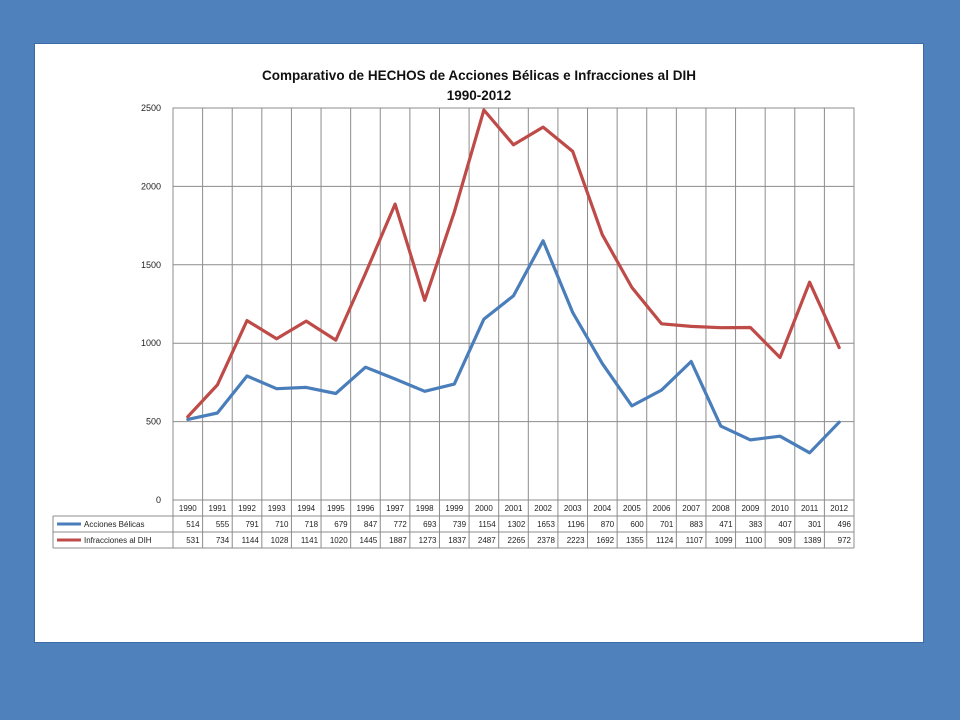 The height and width of the screenshot is (720, 960). I want to click on y-tick-label: 1000, so click(151, 343).